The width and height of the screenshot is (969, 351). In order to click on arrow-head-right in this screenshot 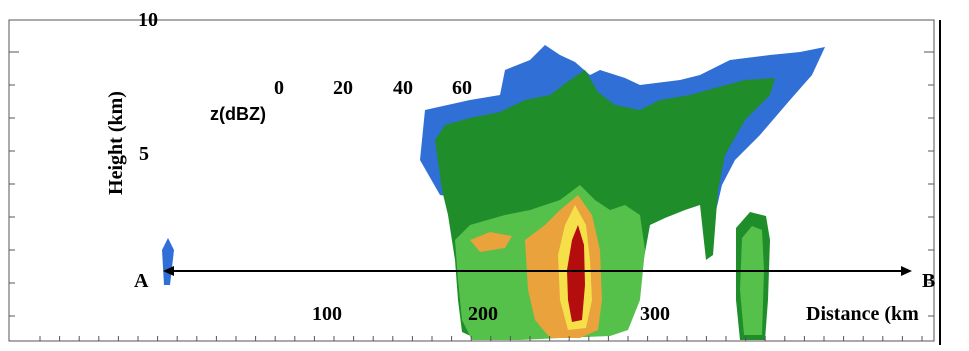, I will do `click(906, 271)`.